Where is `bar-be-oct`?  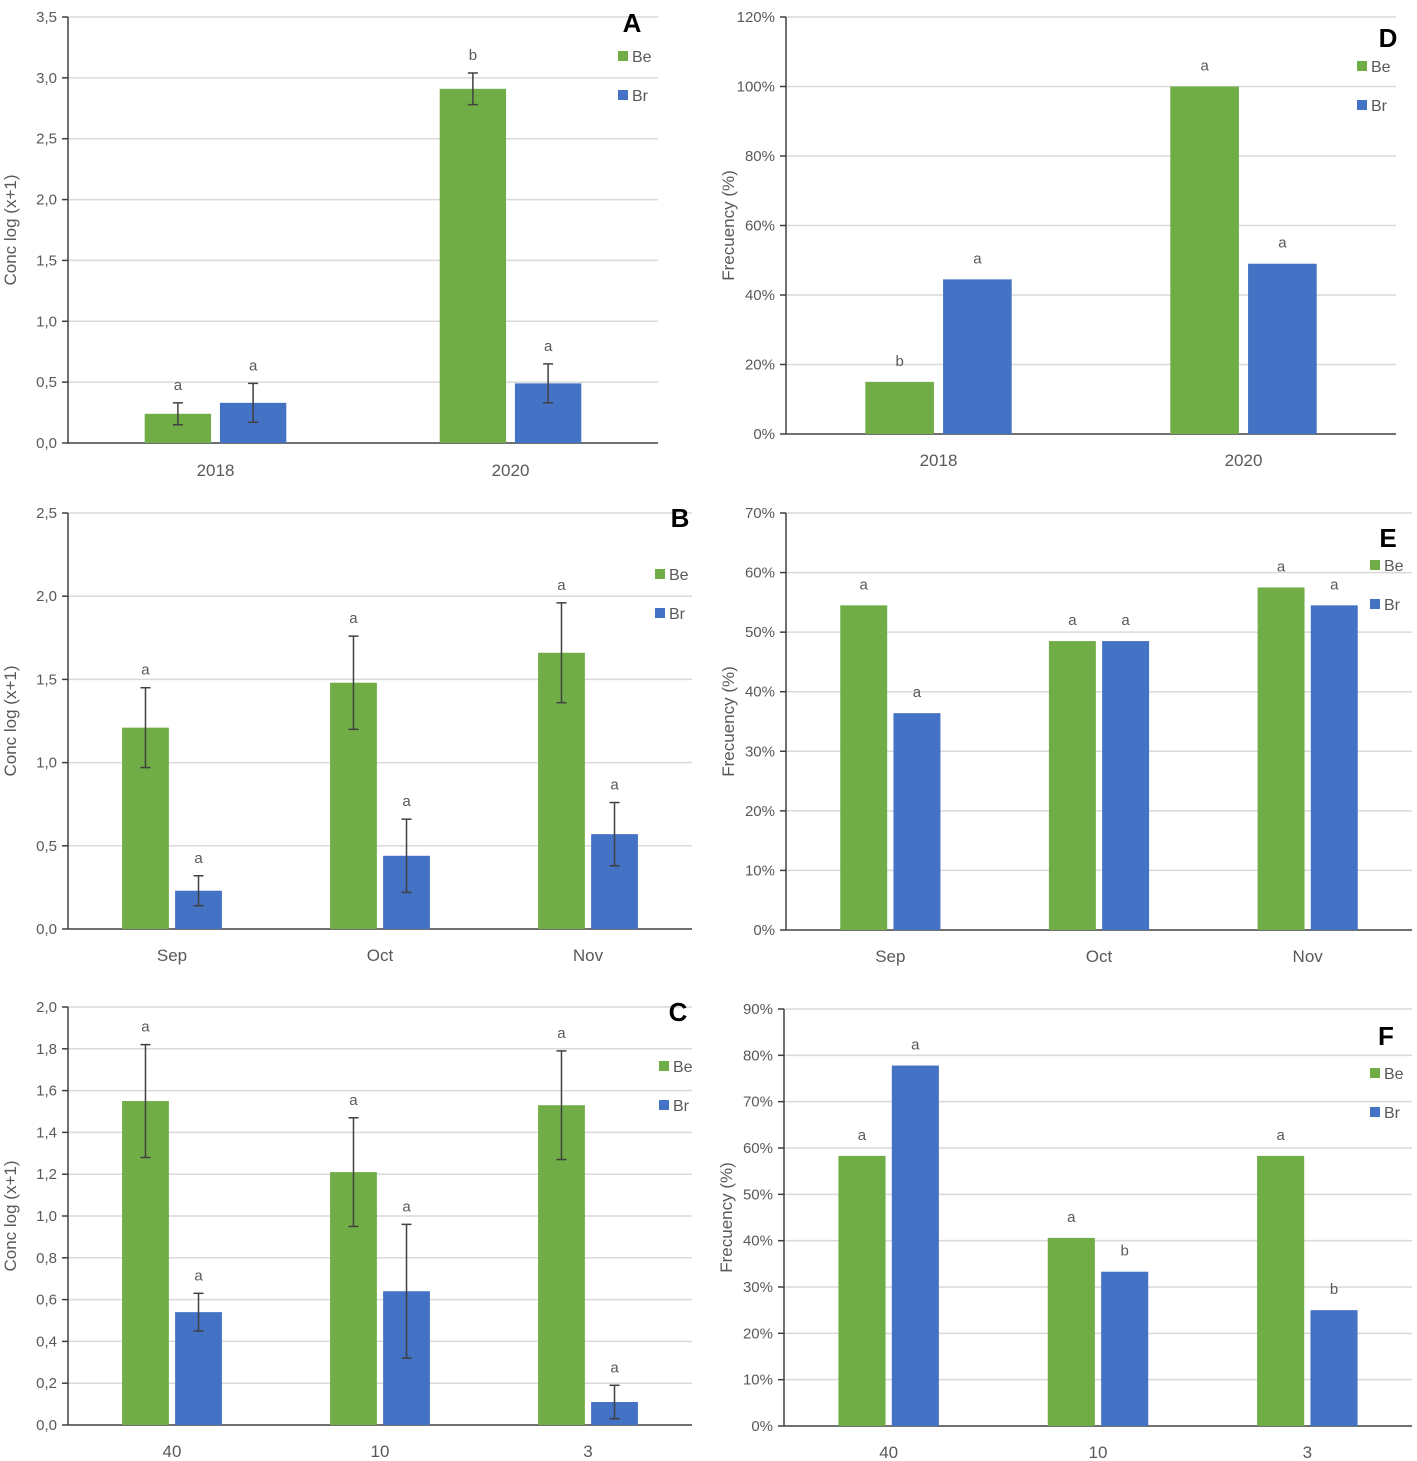
bar-be-oct is located at coordinates (1072, 785).